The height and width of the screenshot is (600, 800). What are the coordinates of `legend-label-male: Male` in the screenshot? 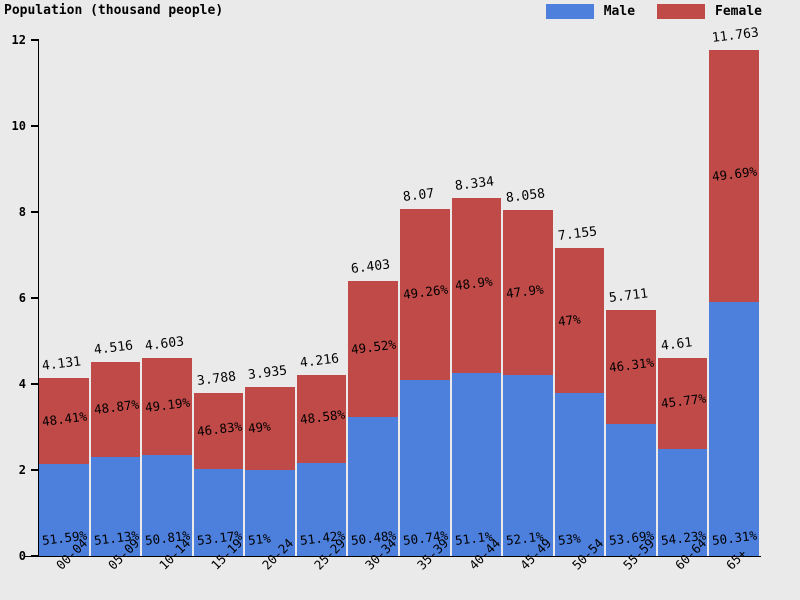 It's located at (619, 11).